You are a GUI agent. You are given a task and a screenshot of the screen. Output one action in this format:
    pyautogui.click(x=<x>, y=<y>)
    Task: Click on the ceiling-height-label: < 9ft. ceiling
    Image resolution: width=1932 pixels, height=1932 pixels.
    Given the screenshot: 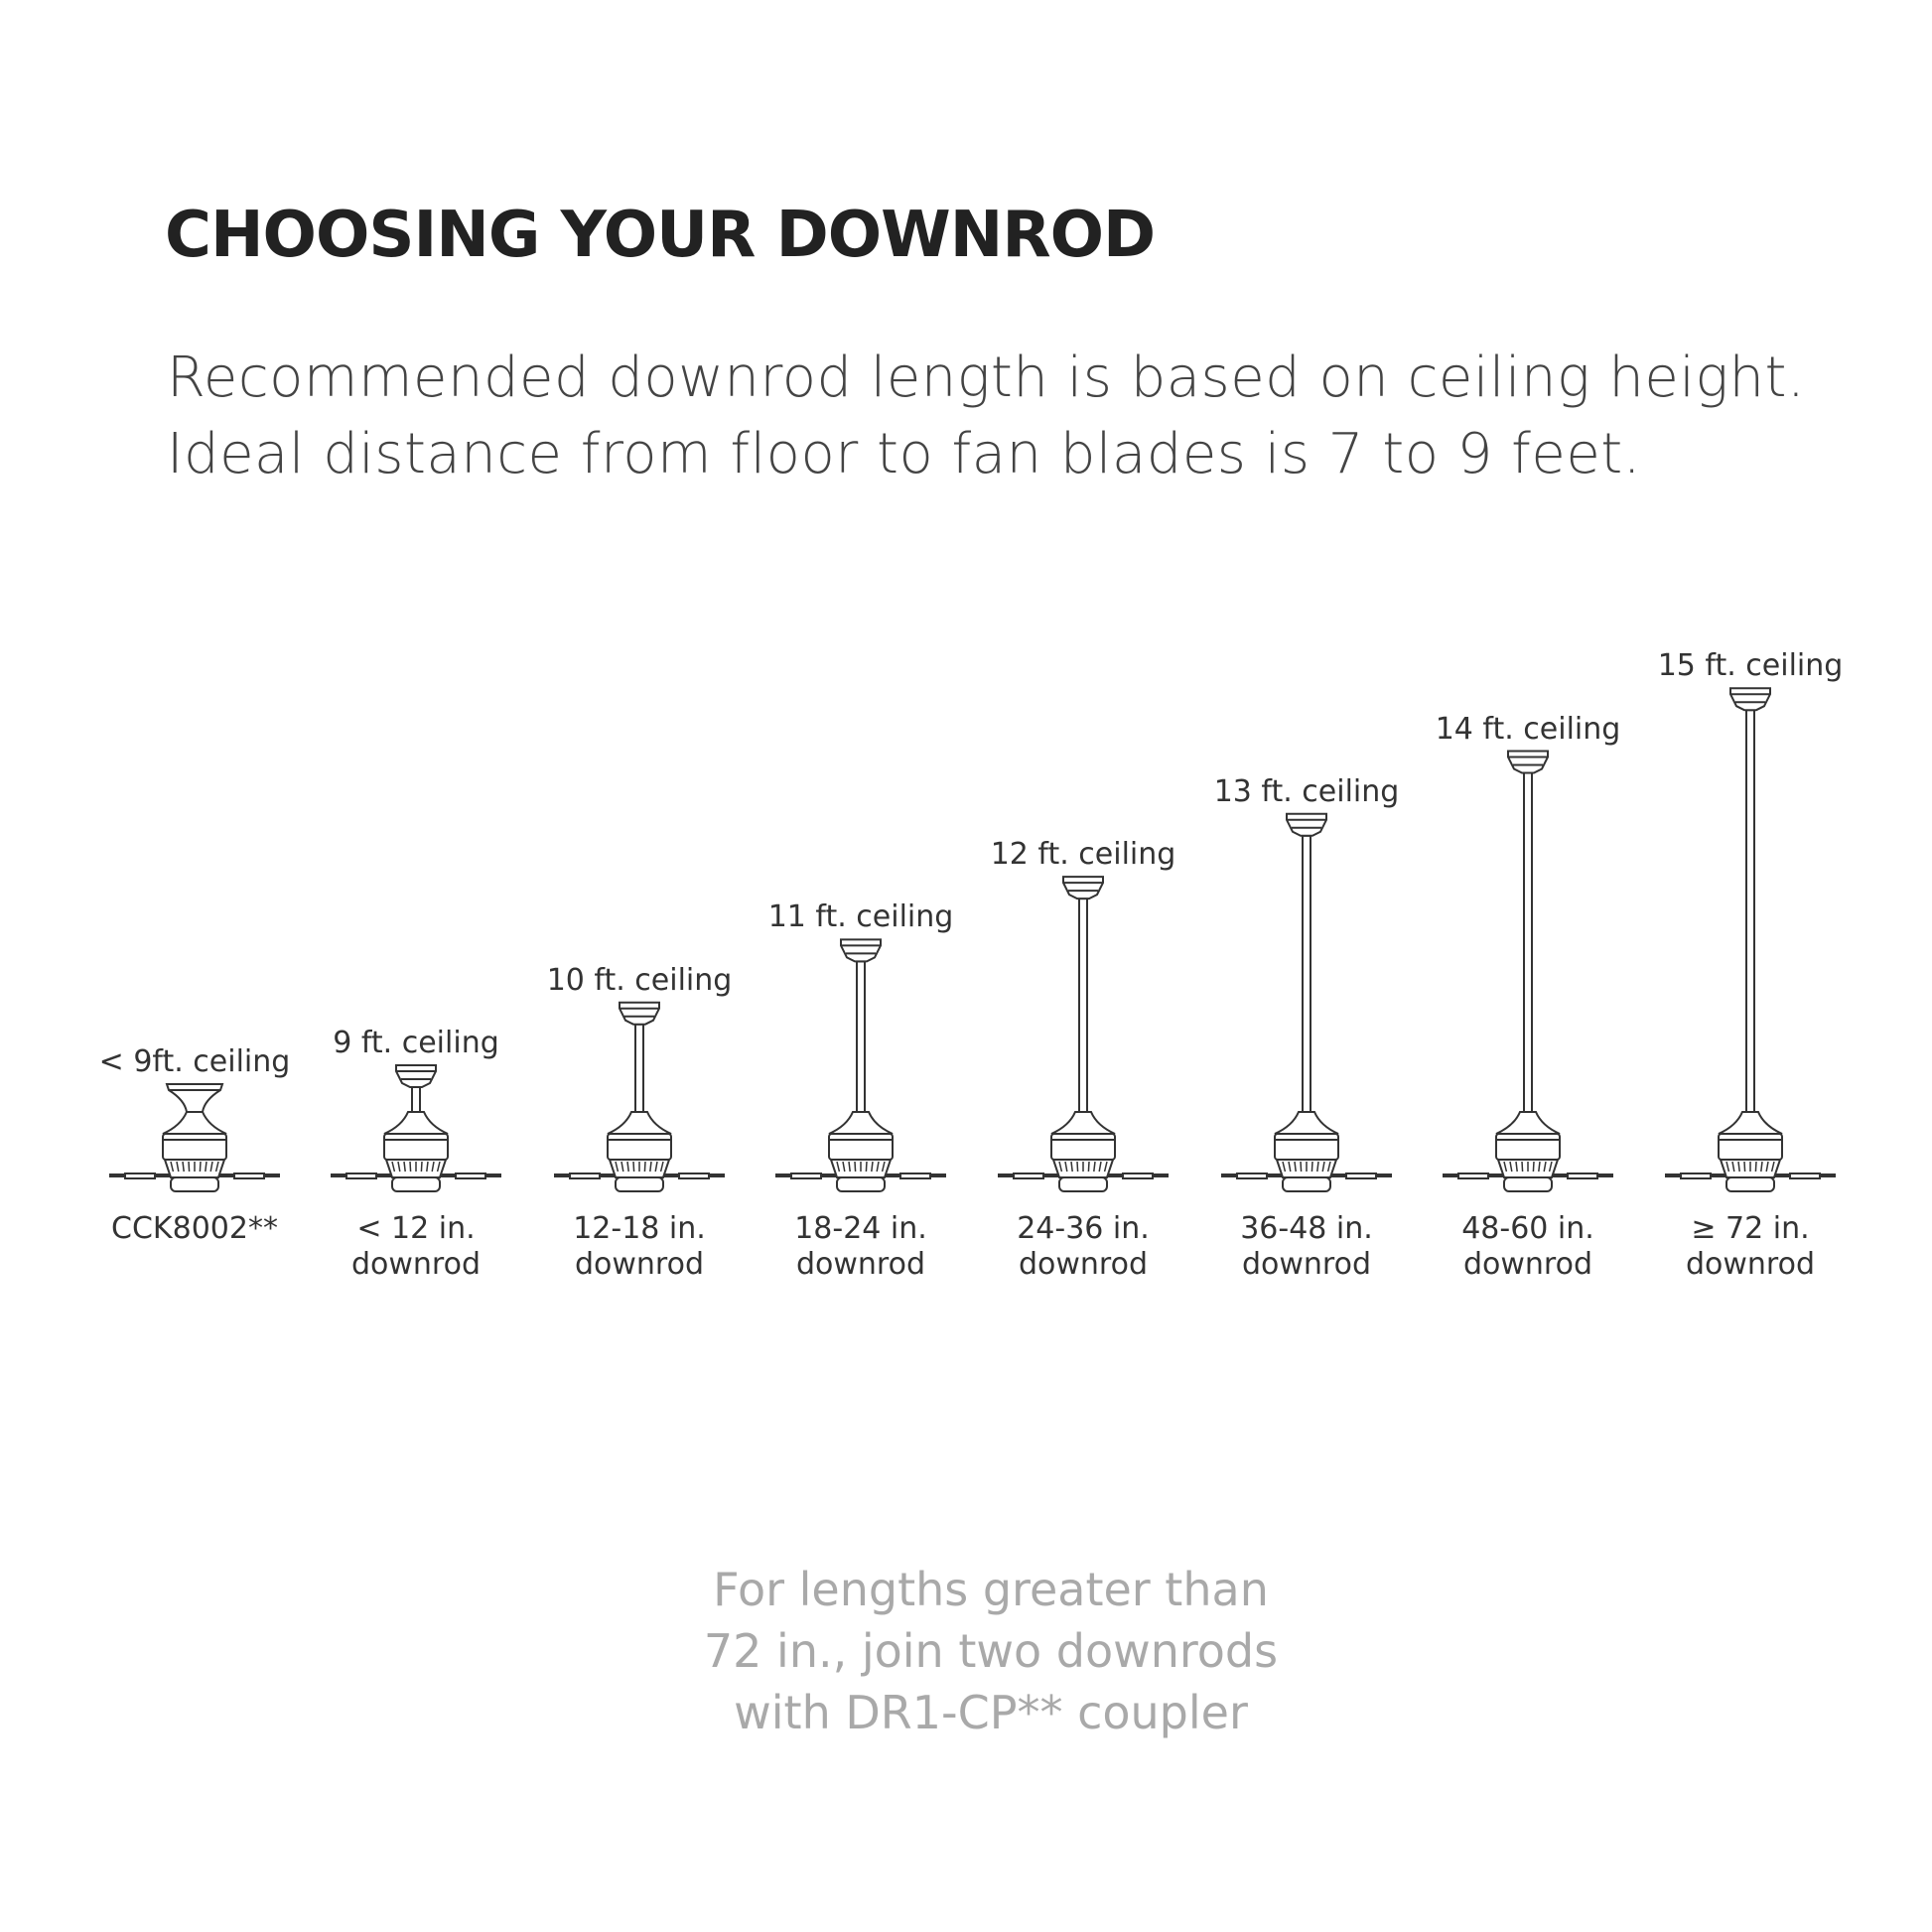 What is the action you would take?
    pyautogui.click(x=195, y=1061)
    